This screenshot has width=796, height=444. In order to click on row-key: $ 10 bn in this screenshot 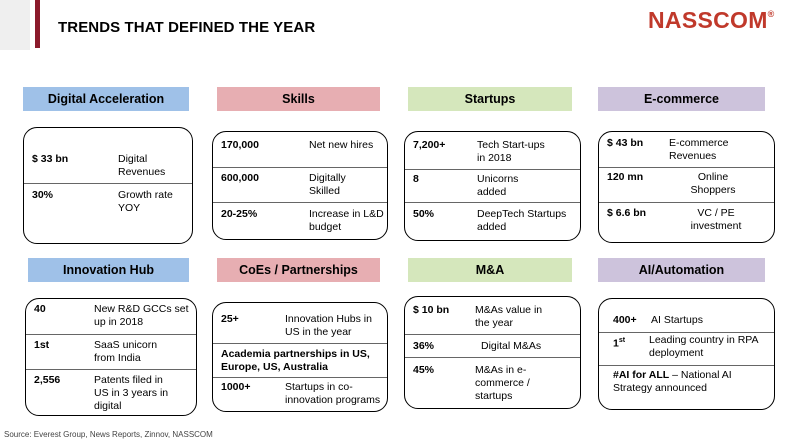, I will do `click(431, 310)`.